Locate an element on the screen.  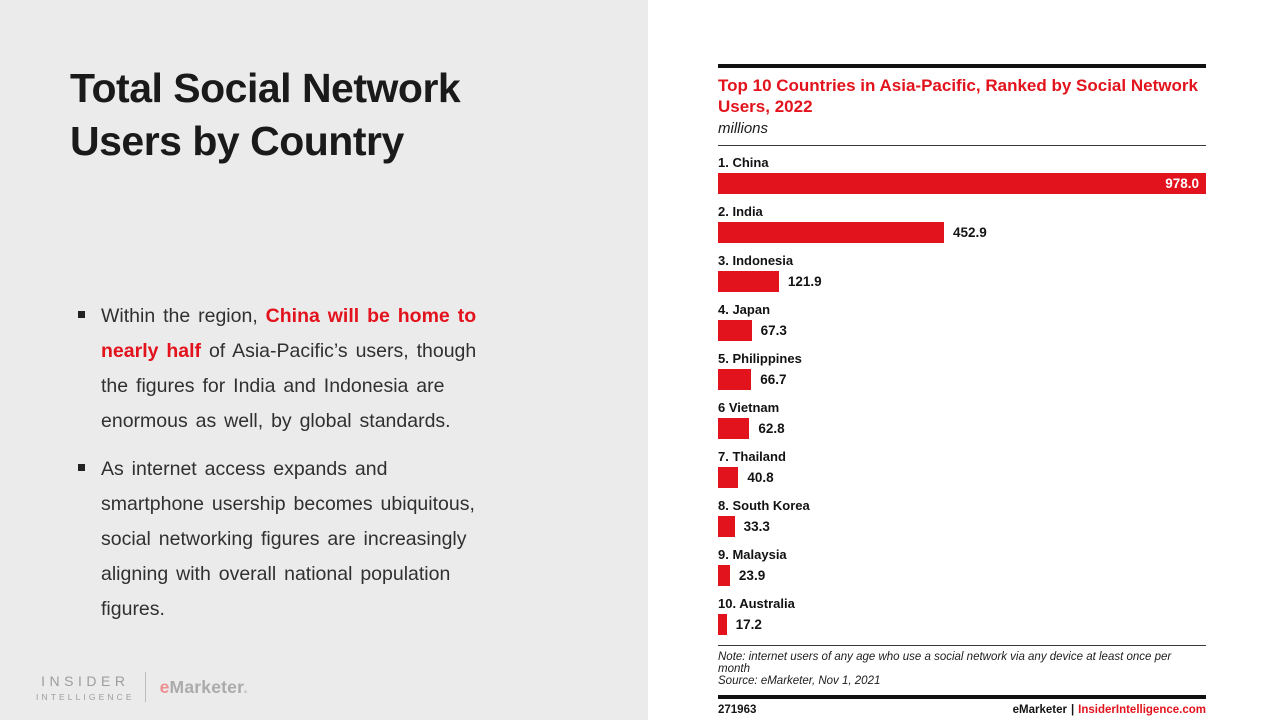
bullet-highlight-text: nearly half is located at coordinates (151, 351).